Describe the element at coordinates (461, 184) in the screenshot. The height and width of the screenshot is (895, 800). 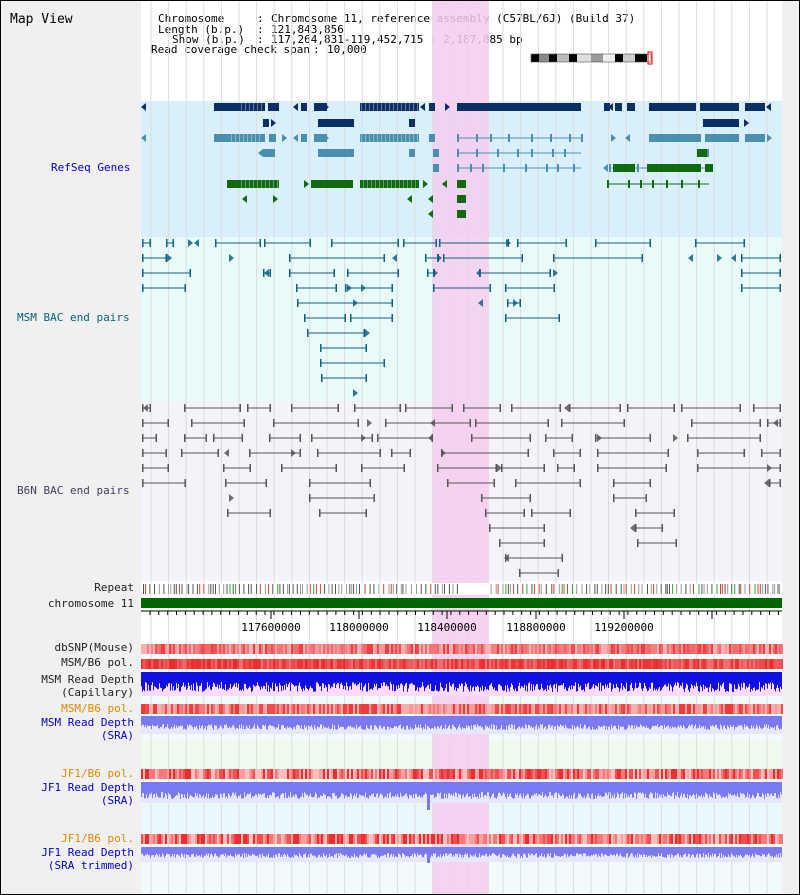
I see `gene-block` at that location.